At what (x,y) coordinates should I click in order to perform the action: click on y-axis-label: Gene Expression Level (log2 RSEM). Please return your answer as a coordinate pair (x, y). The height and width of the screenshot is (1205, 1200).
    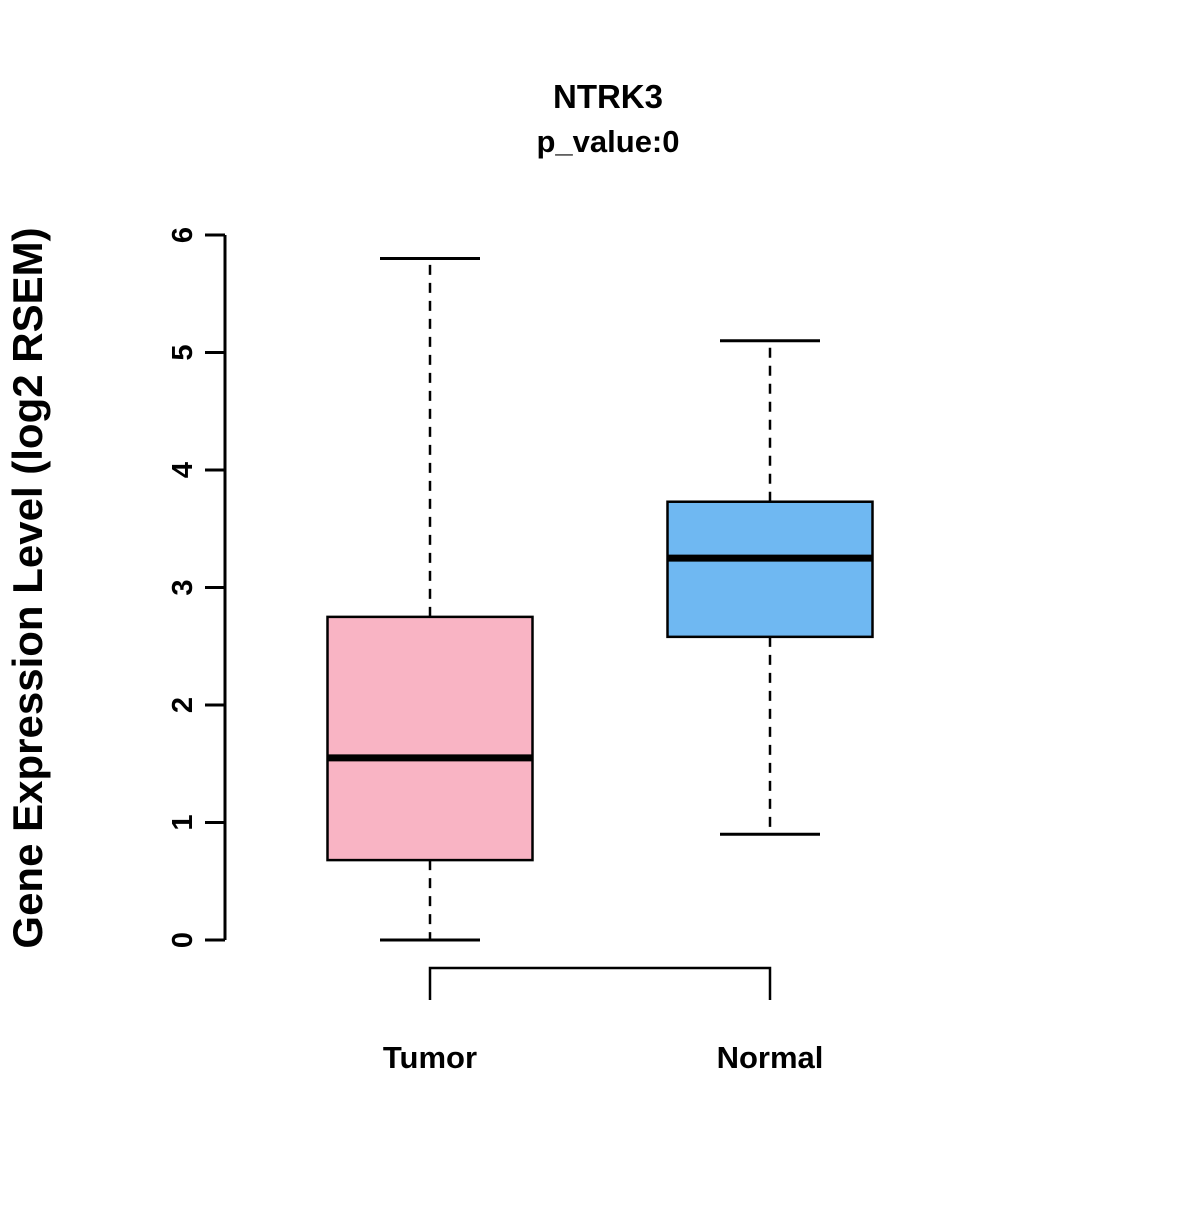
    Looking at the image, I should click on (27, 587).